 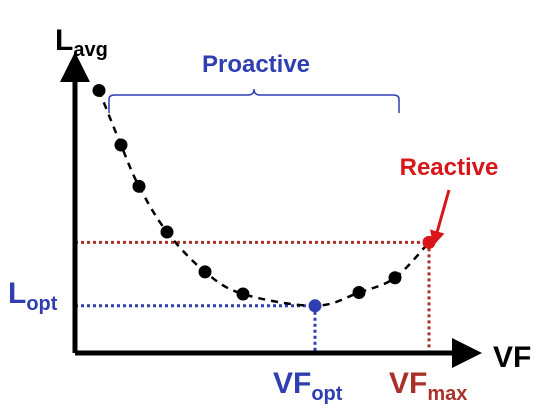 I want to click on vf-max-label: VFmax, so click(x=428, y=386).